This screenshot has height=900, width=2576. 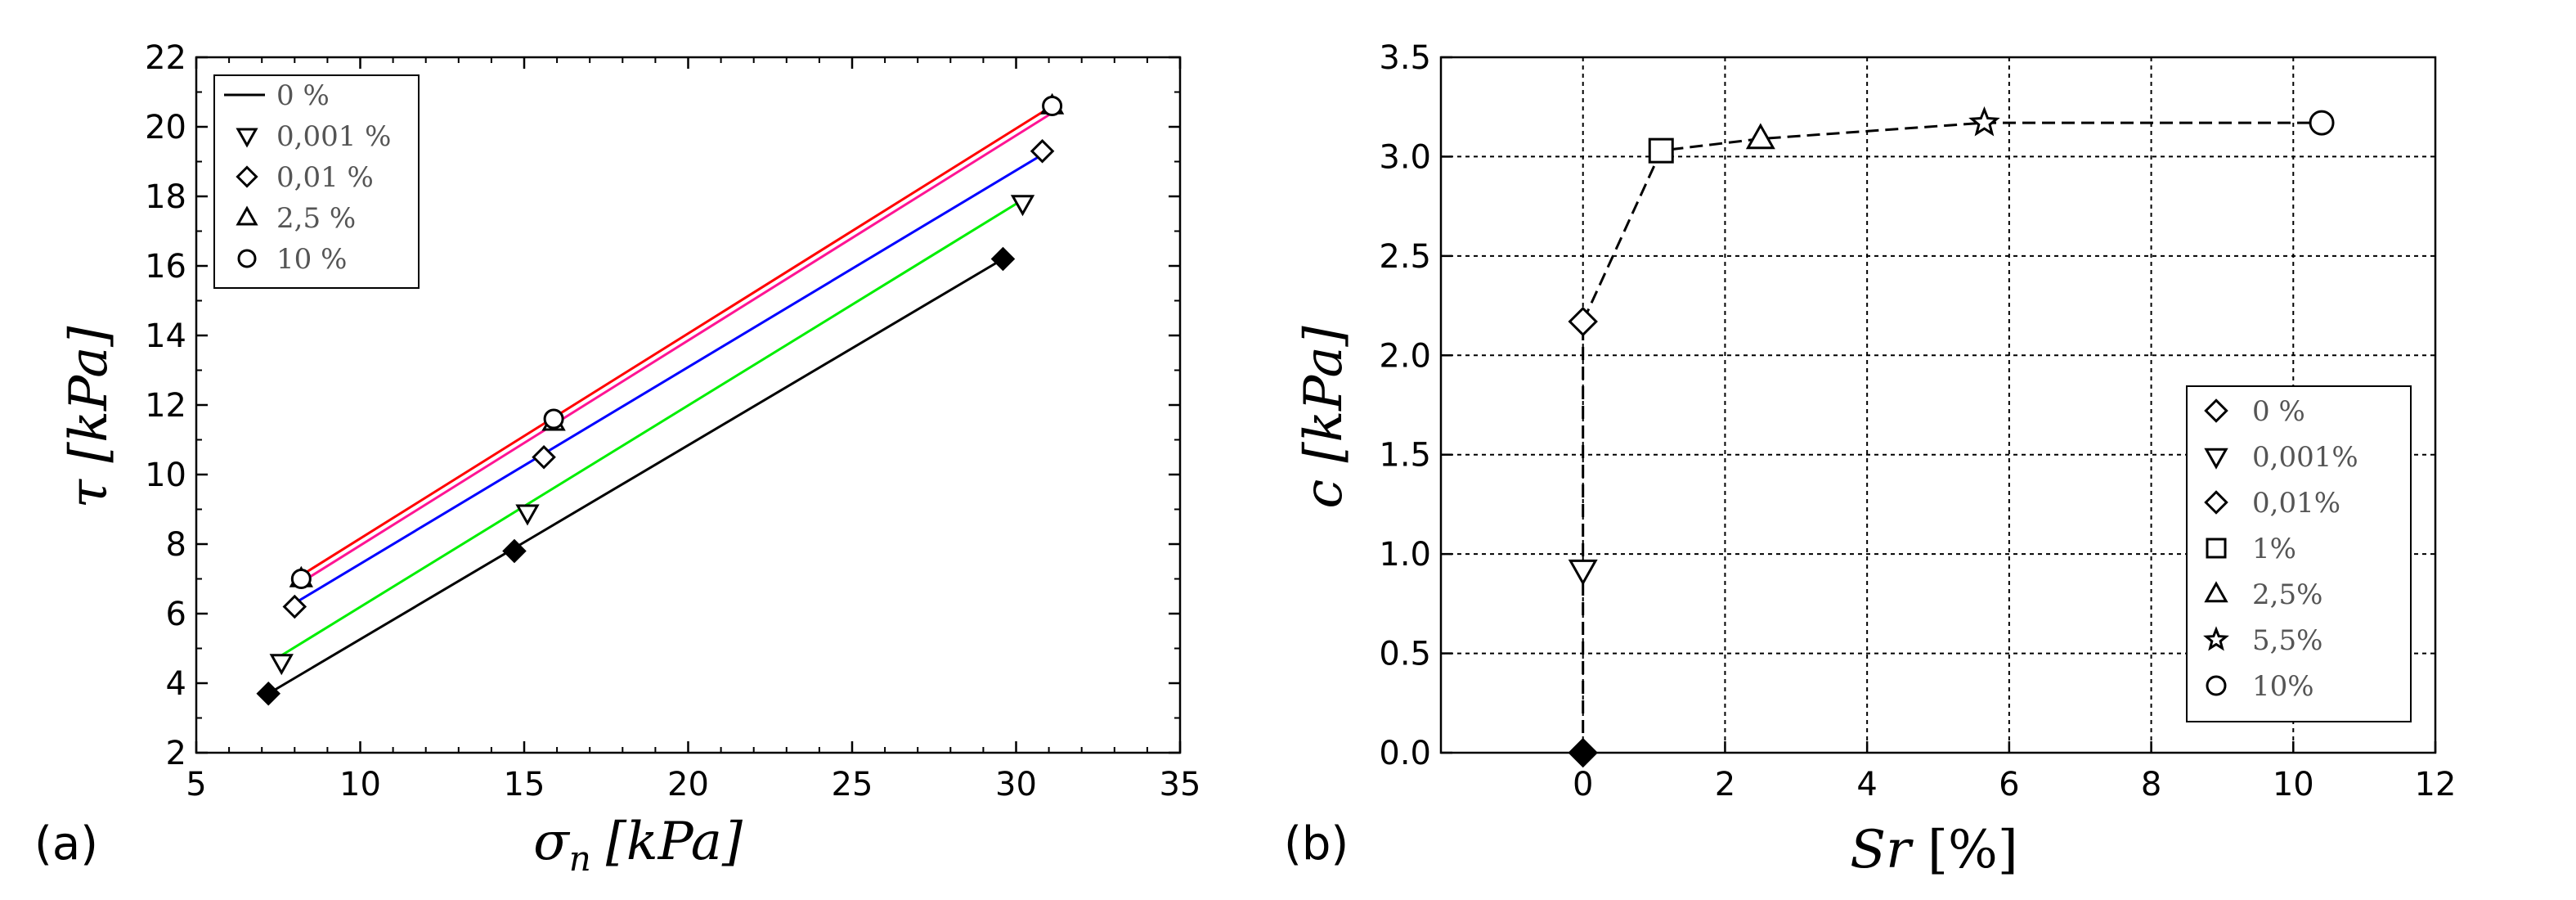 What do you see at coordinates (165, 58) in the screenshot?
I see `y-tick-label: 22` at bounding box center [165, 58].